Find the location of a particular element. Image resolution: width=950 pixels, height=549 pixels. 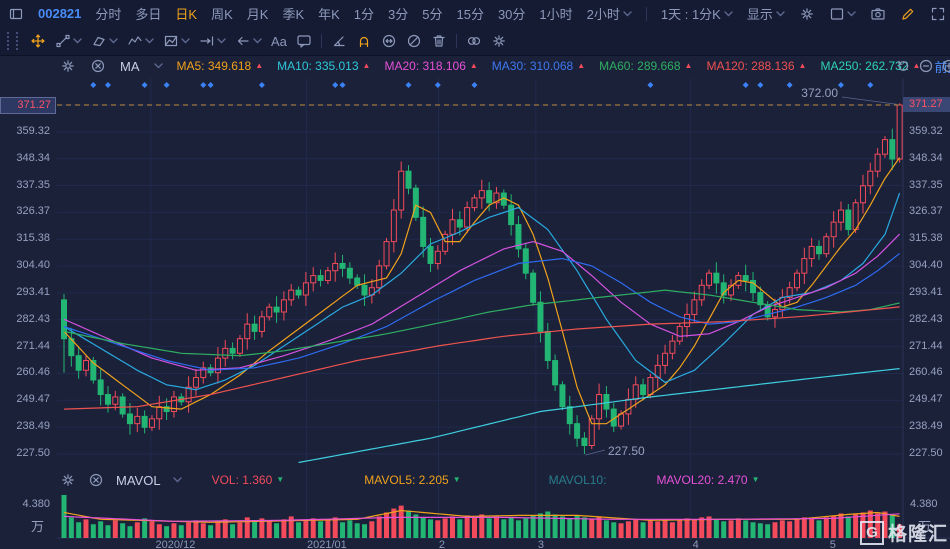

pencil-icon is located at coordinates (908, 14).